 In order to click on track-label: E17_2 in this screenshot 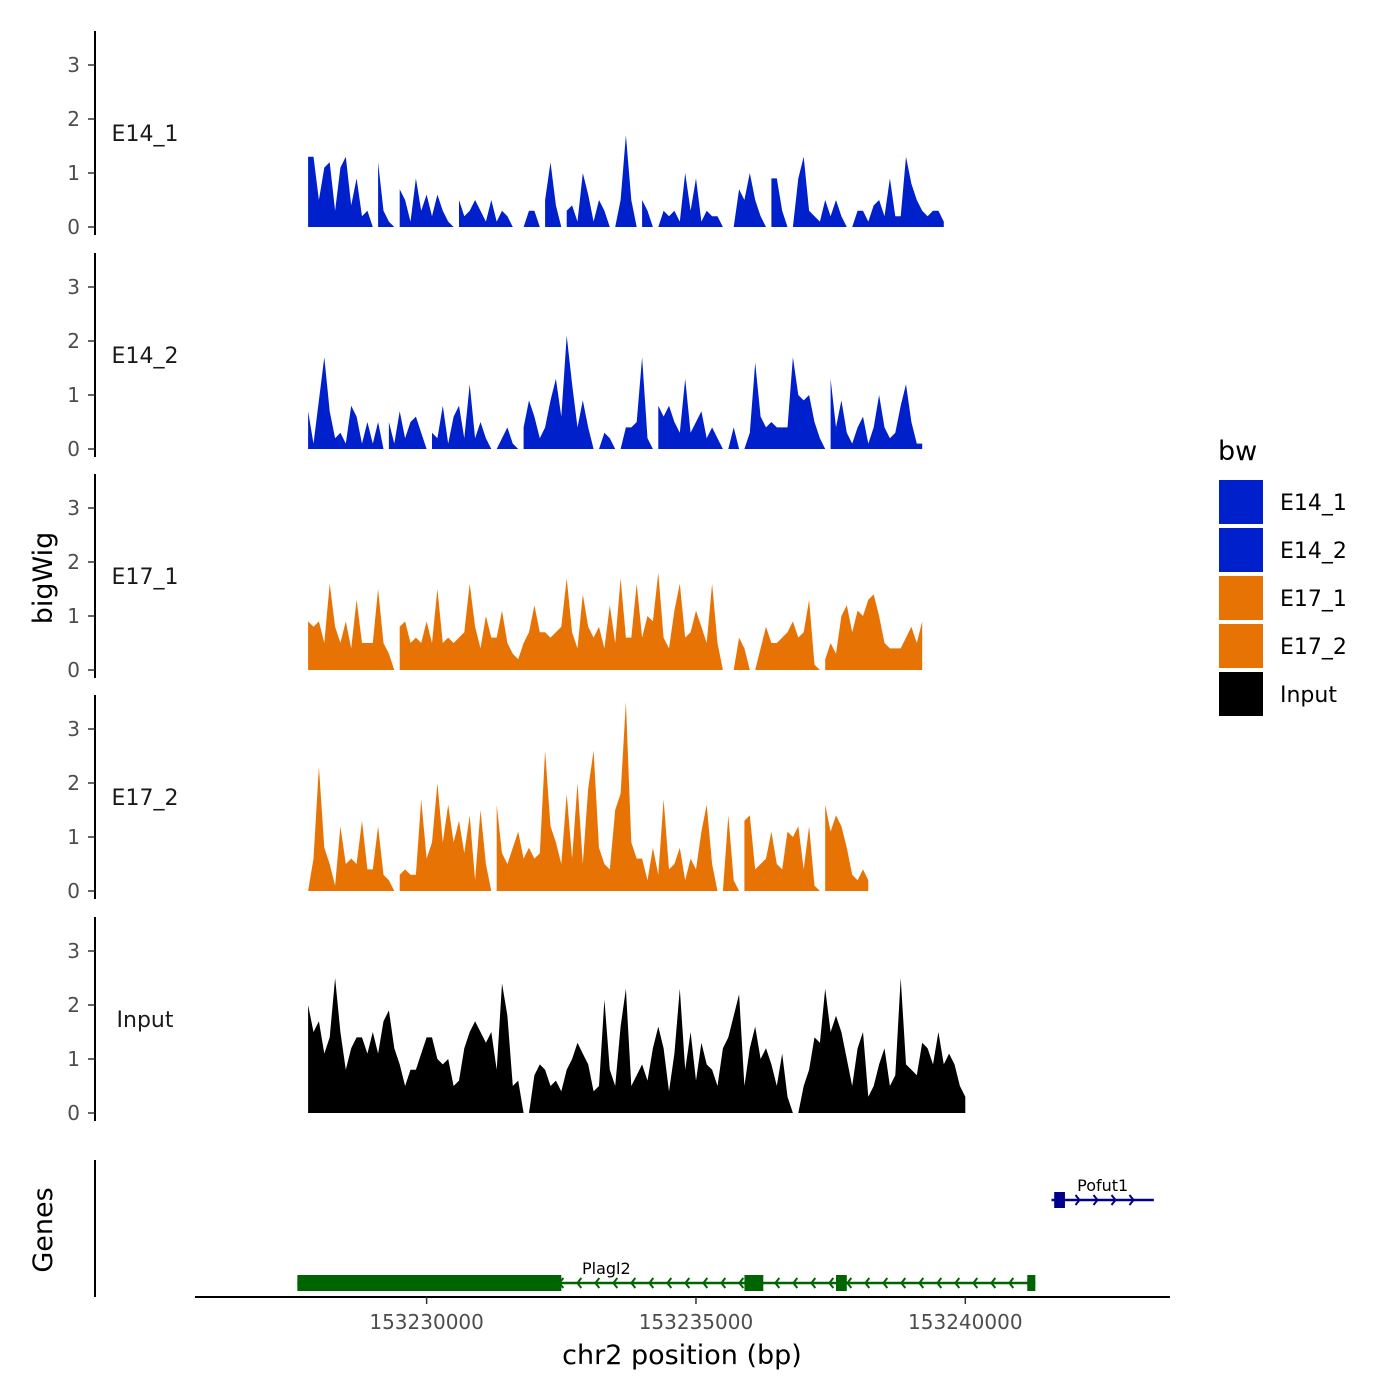, I will do `click(145, 798)`.